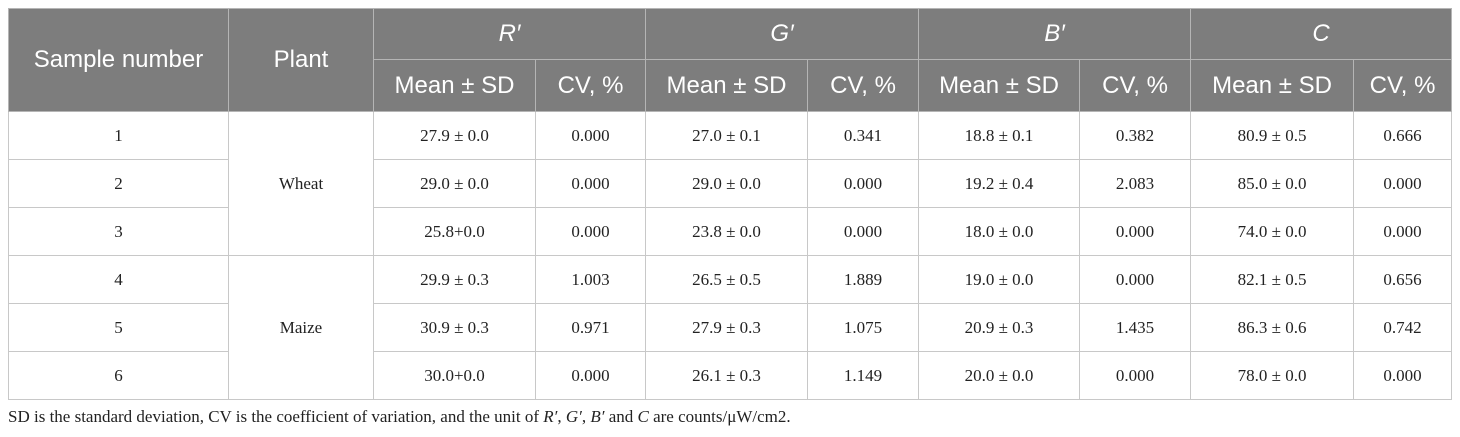 This screenshot has width=1460, height=437. What do you see at coordinates (454, 327) in the screenshot?
I see `cell-r-mean: 30.9 ± 0.3` at bounding box center [454, 327].